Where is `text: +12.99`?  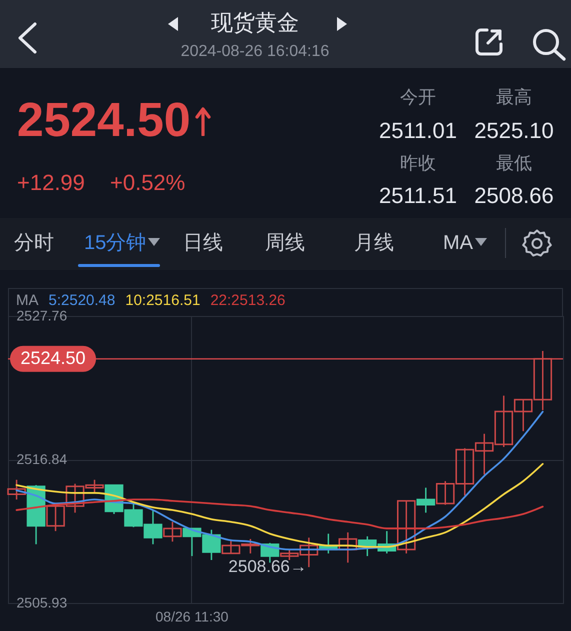 text: +12.99 is located at coordinates (51, 183).